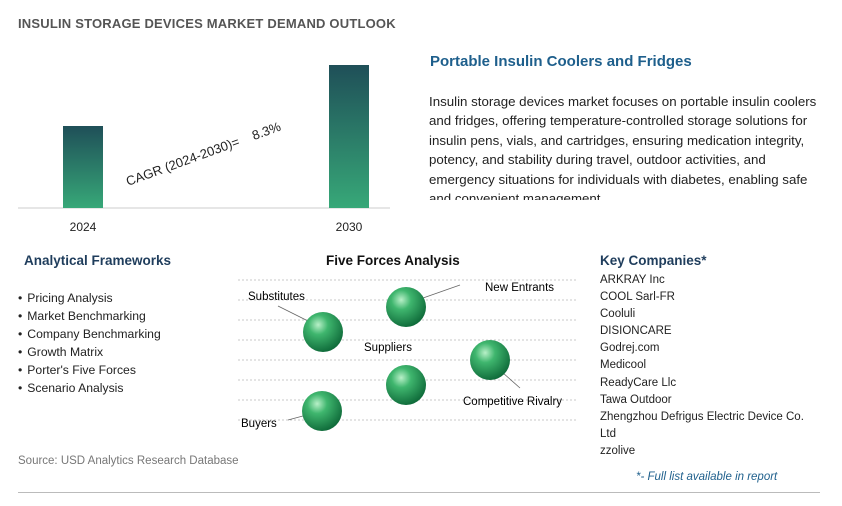  I want to click on sphere-suppliers-rivalry, so click(490, 360).